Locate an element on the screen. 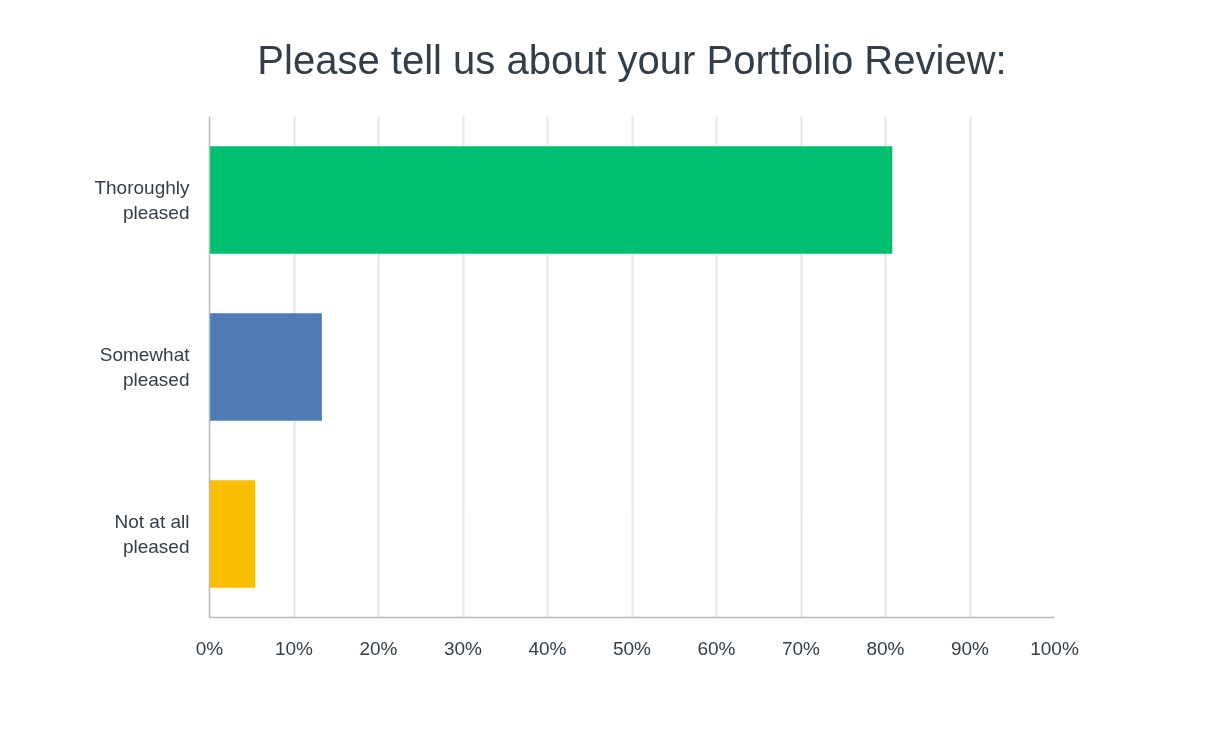 Image resolution: width=1224 pixels, height=752 pixels. x-tick-label: 0% is located at coordinates (209, 648).